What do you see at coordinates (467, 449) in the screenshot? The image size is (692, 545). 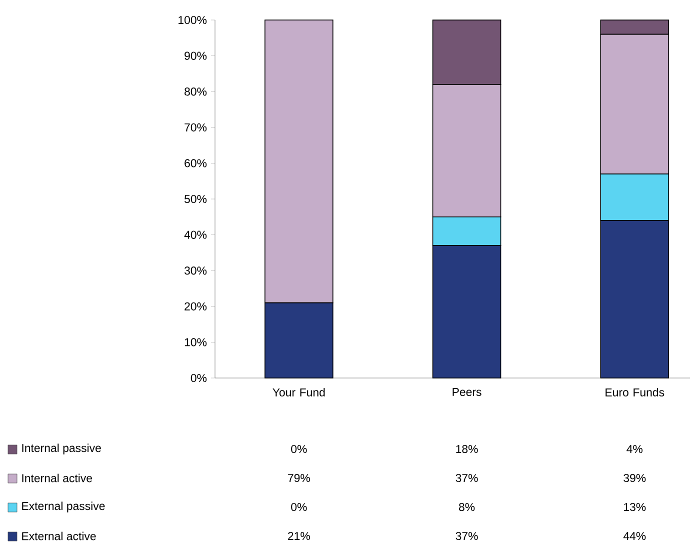 I see `data-label: 18%` at bounding box center [467, 449].